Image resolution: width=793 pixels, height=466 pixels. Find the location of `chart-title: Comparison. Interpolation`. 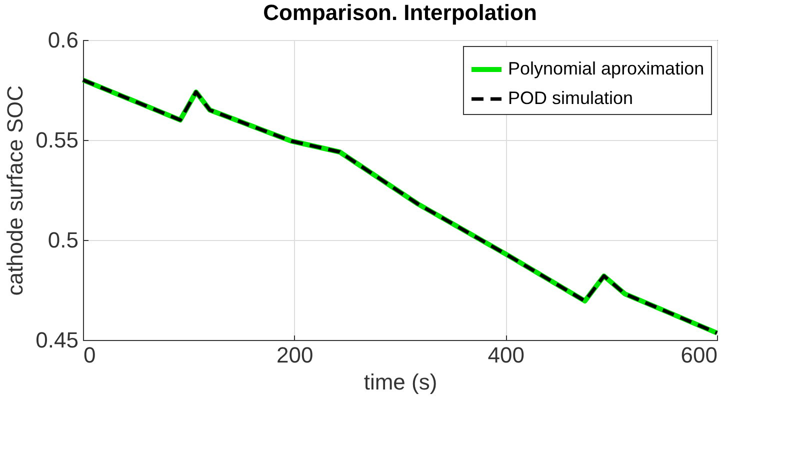

chart-title: Comparison. Interpolation is located at coordinates (400, 12).